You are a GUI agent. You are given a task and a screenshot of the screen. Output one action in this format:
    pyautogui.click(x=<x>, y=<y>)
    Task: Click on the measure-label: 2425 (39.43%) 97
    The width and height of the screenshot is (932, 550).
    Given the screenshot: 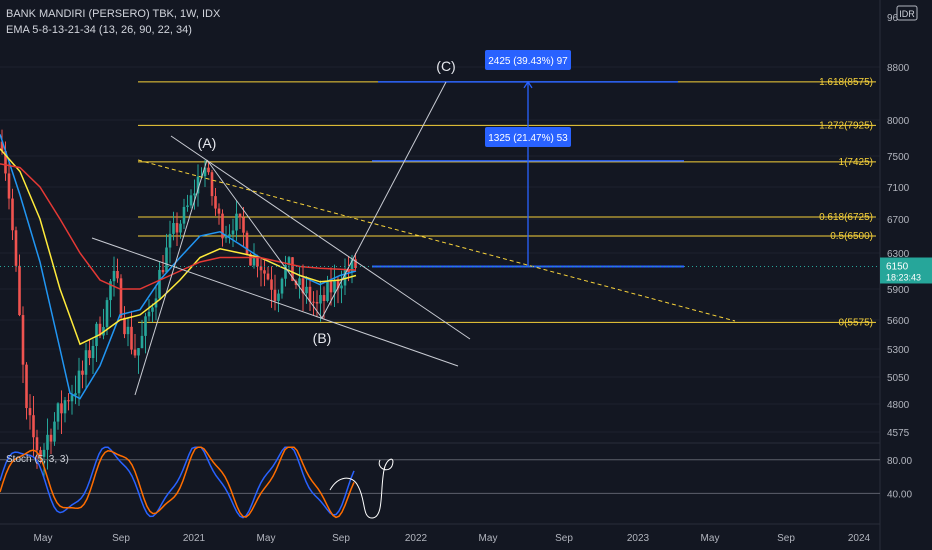 What is the action you would take?
    pyautogui.click(x=528, y=61)
    